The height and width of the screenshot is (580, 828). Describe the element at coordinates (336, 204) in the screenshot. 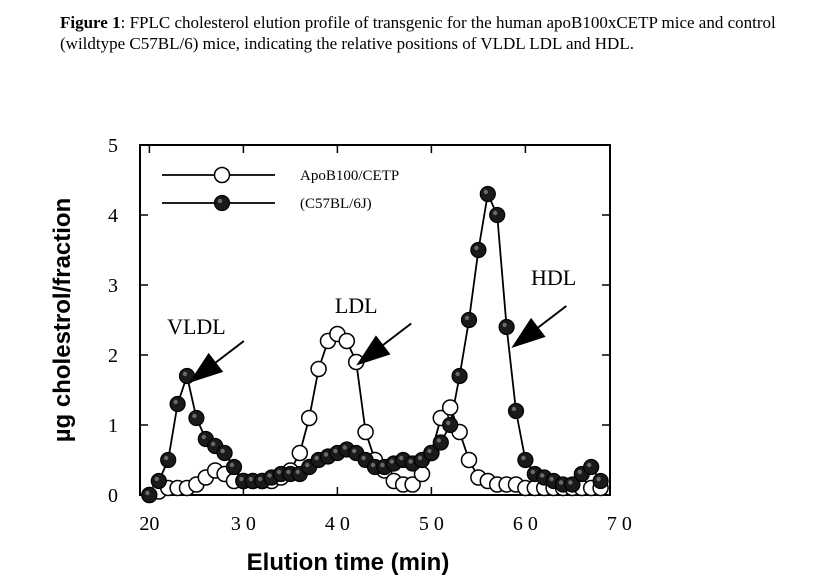

I see `legend-label-2: (C57BL/6J)` at that location.